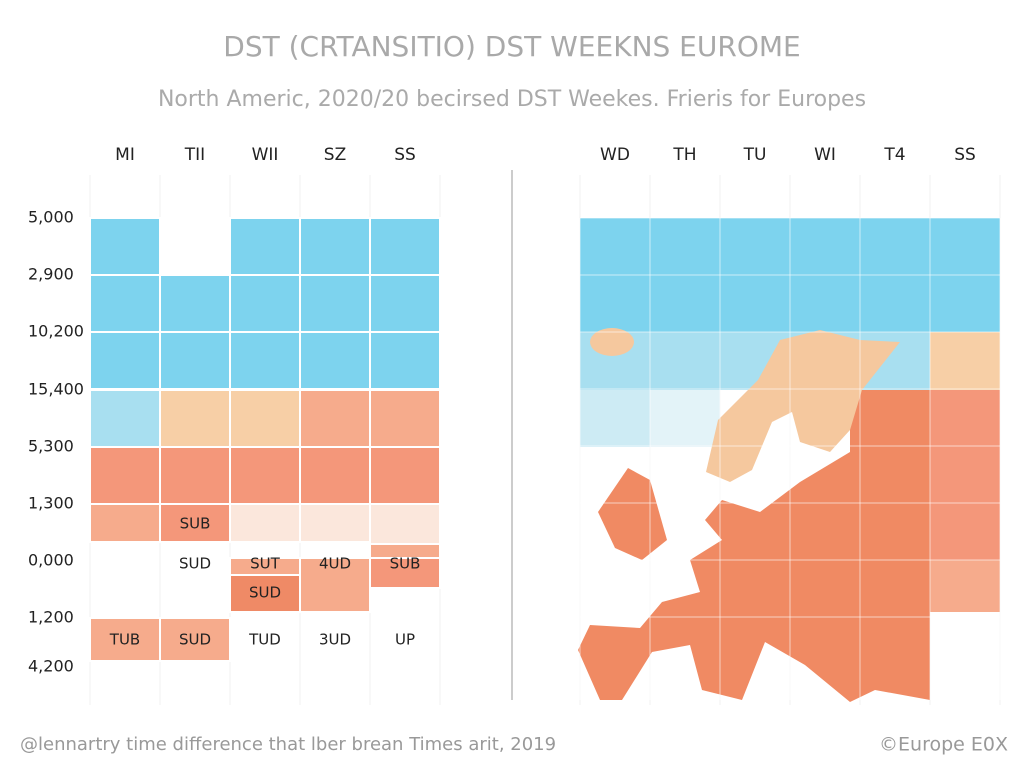  Describe the element at coordinates (264, 640) in the screenshot. I see `cell-label: TUD` at that location.